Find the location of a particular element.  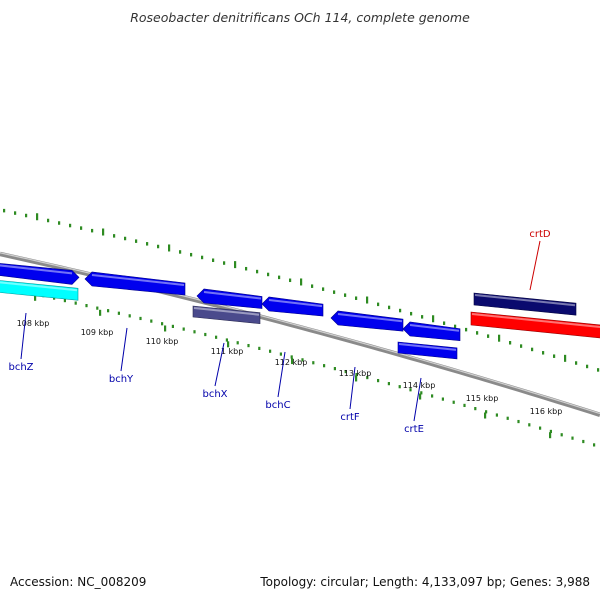

gene-label-bchY: bchY is located at coordinates (121, 379).